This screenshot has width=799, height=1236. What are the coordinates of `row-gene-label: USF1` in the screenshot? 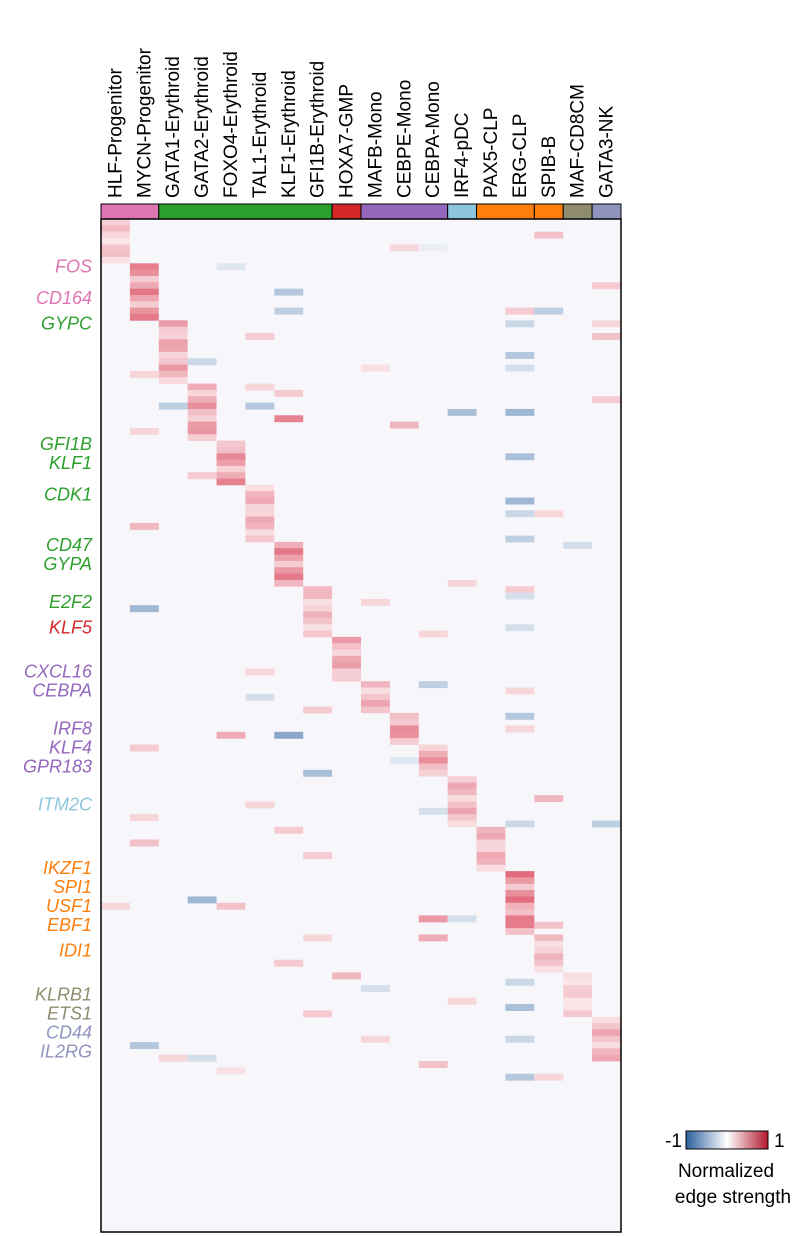 It's located at (69, 906).